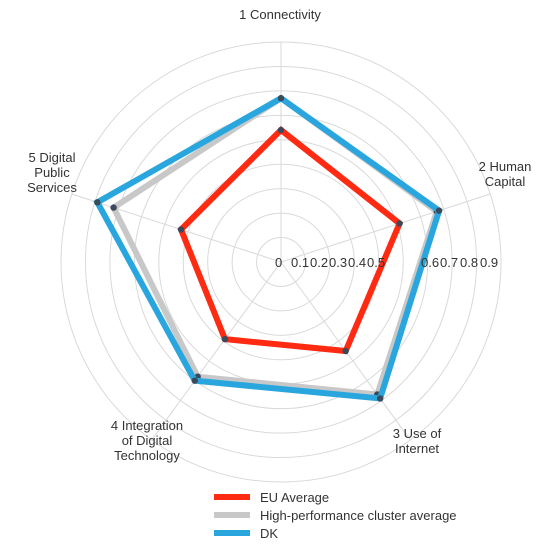 The height and width of the screenshot is (546, 536). I want to click on legend-item-high-performance-cluster-average: High-performance cluster average, so click(335, 515).